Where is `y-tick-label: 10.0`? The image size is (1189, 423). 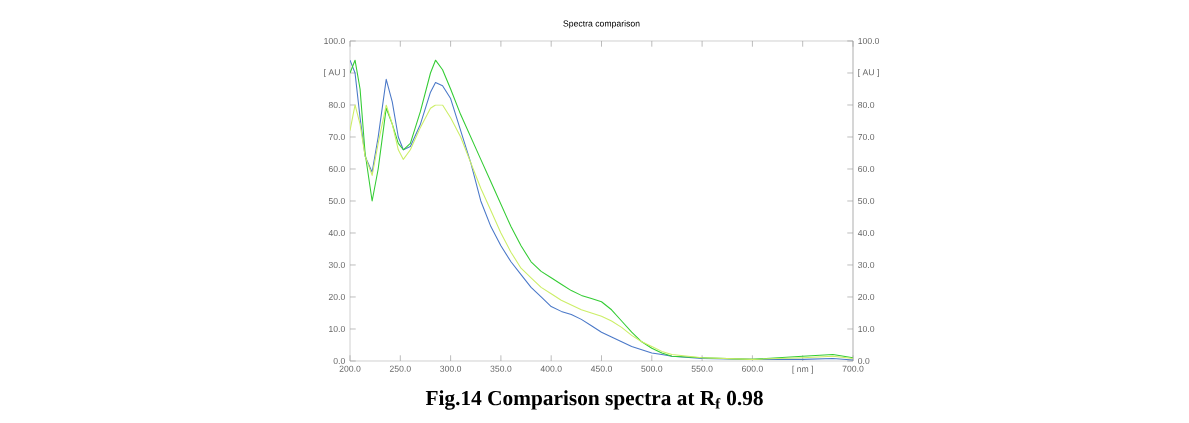
y-tick-label: 10.0 is located at coordinates (337, 329).